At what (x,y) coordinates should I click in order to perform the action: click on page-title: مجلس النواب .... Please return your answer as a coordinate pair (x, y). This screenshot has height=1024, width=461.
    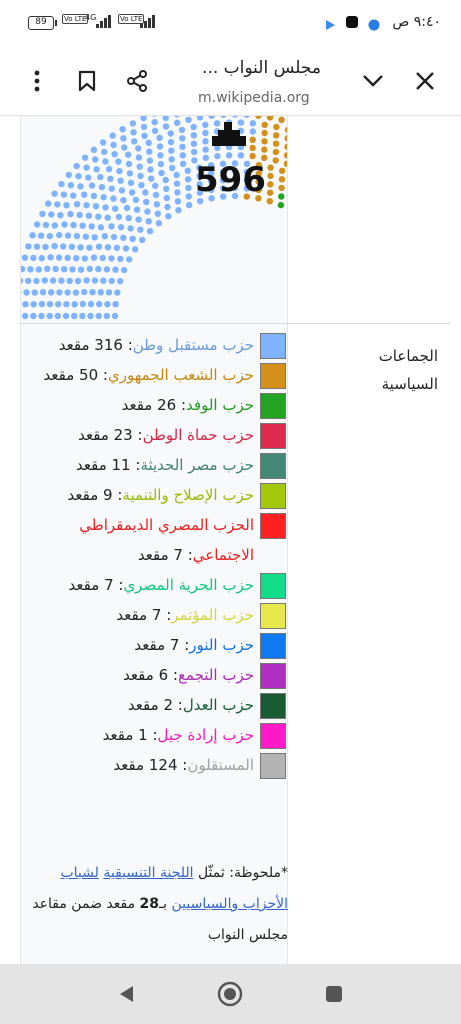
    Looking at the image, I should click on (261, 68).